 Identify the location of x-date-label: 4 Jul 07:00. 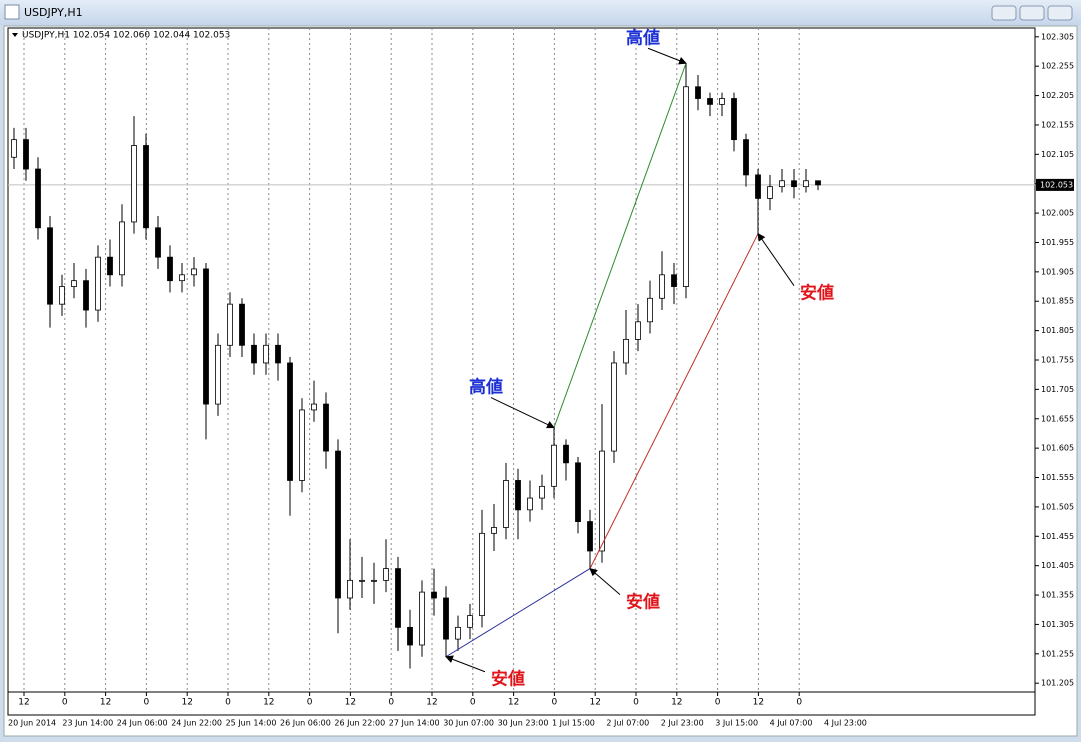
(791, 723).